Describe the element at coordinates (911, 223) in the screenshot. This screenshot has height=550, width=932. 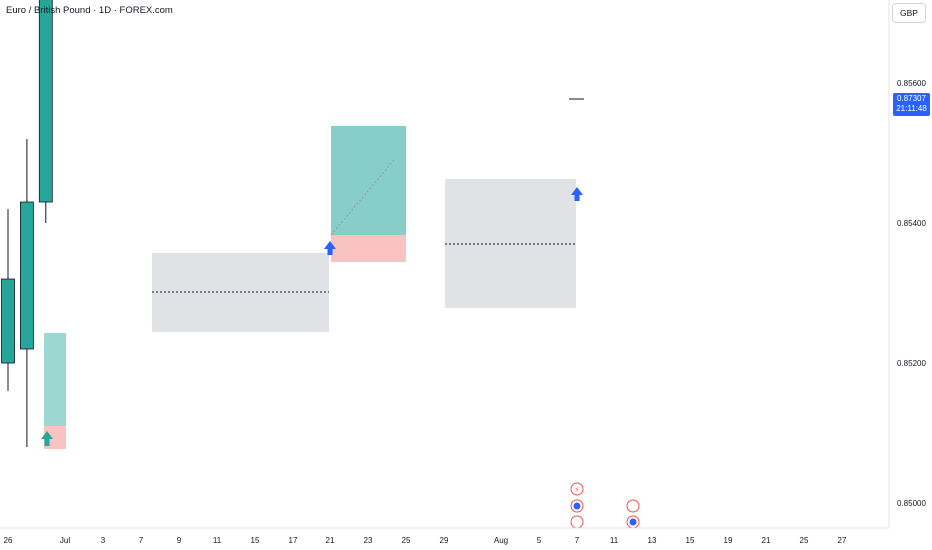
I see `y-tick-label: 0.85400` at that location.